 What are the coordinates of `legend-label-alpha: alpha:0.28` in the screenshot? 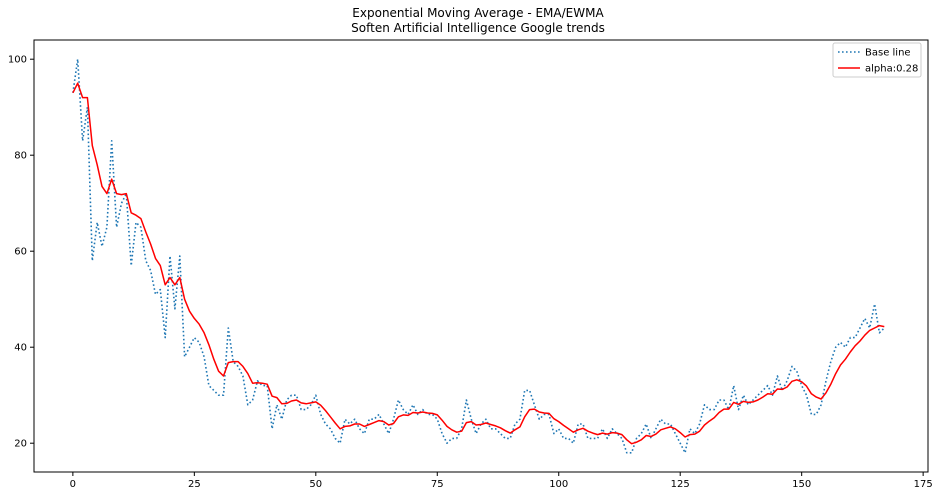 It's located at (891, 69).